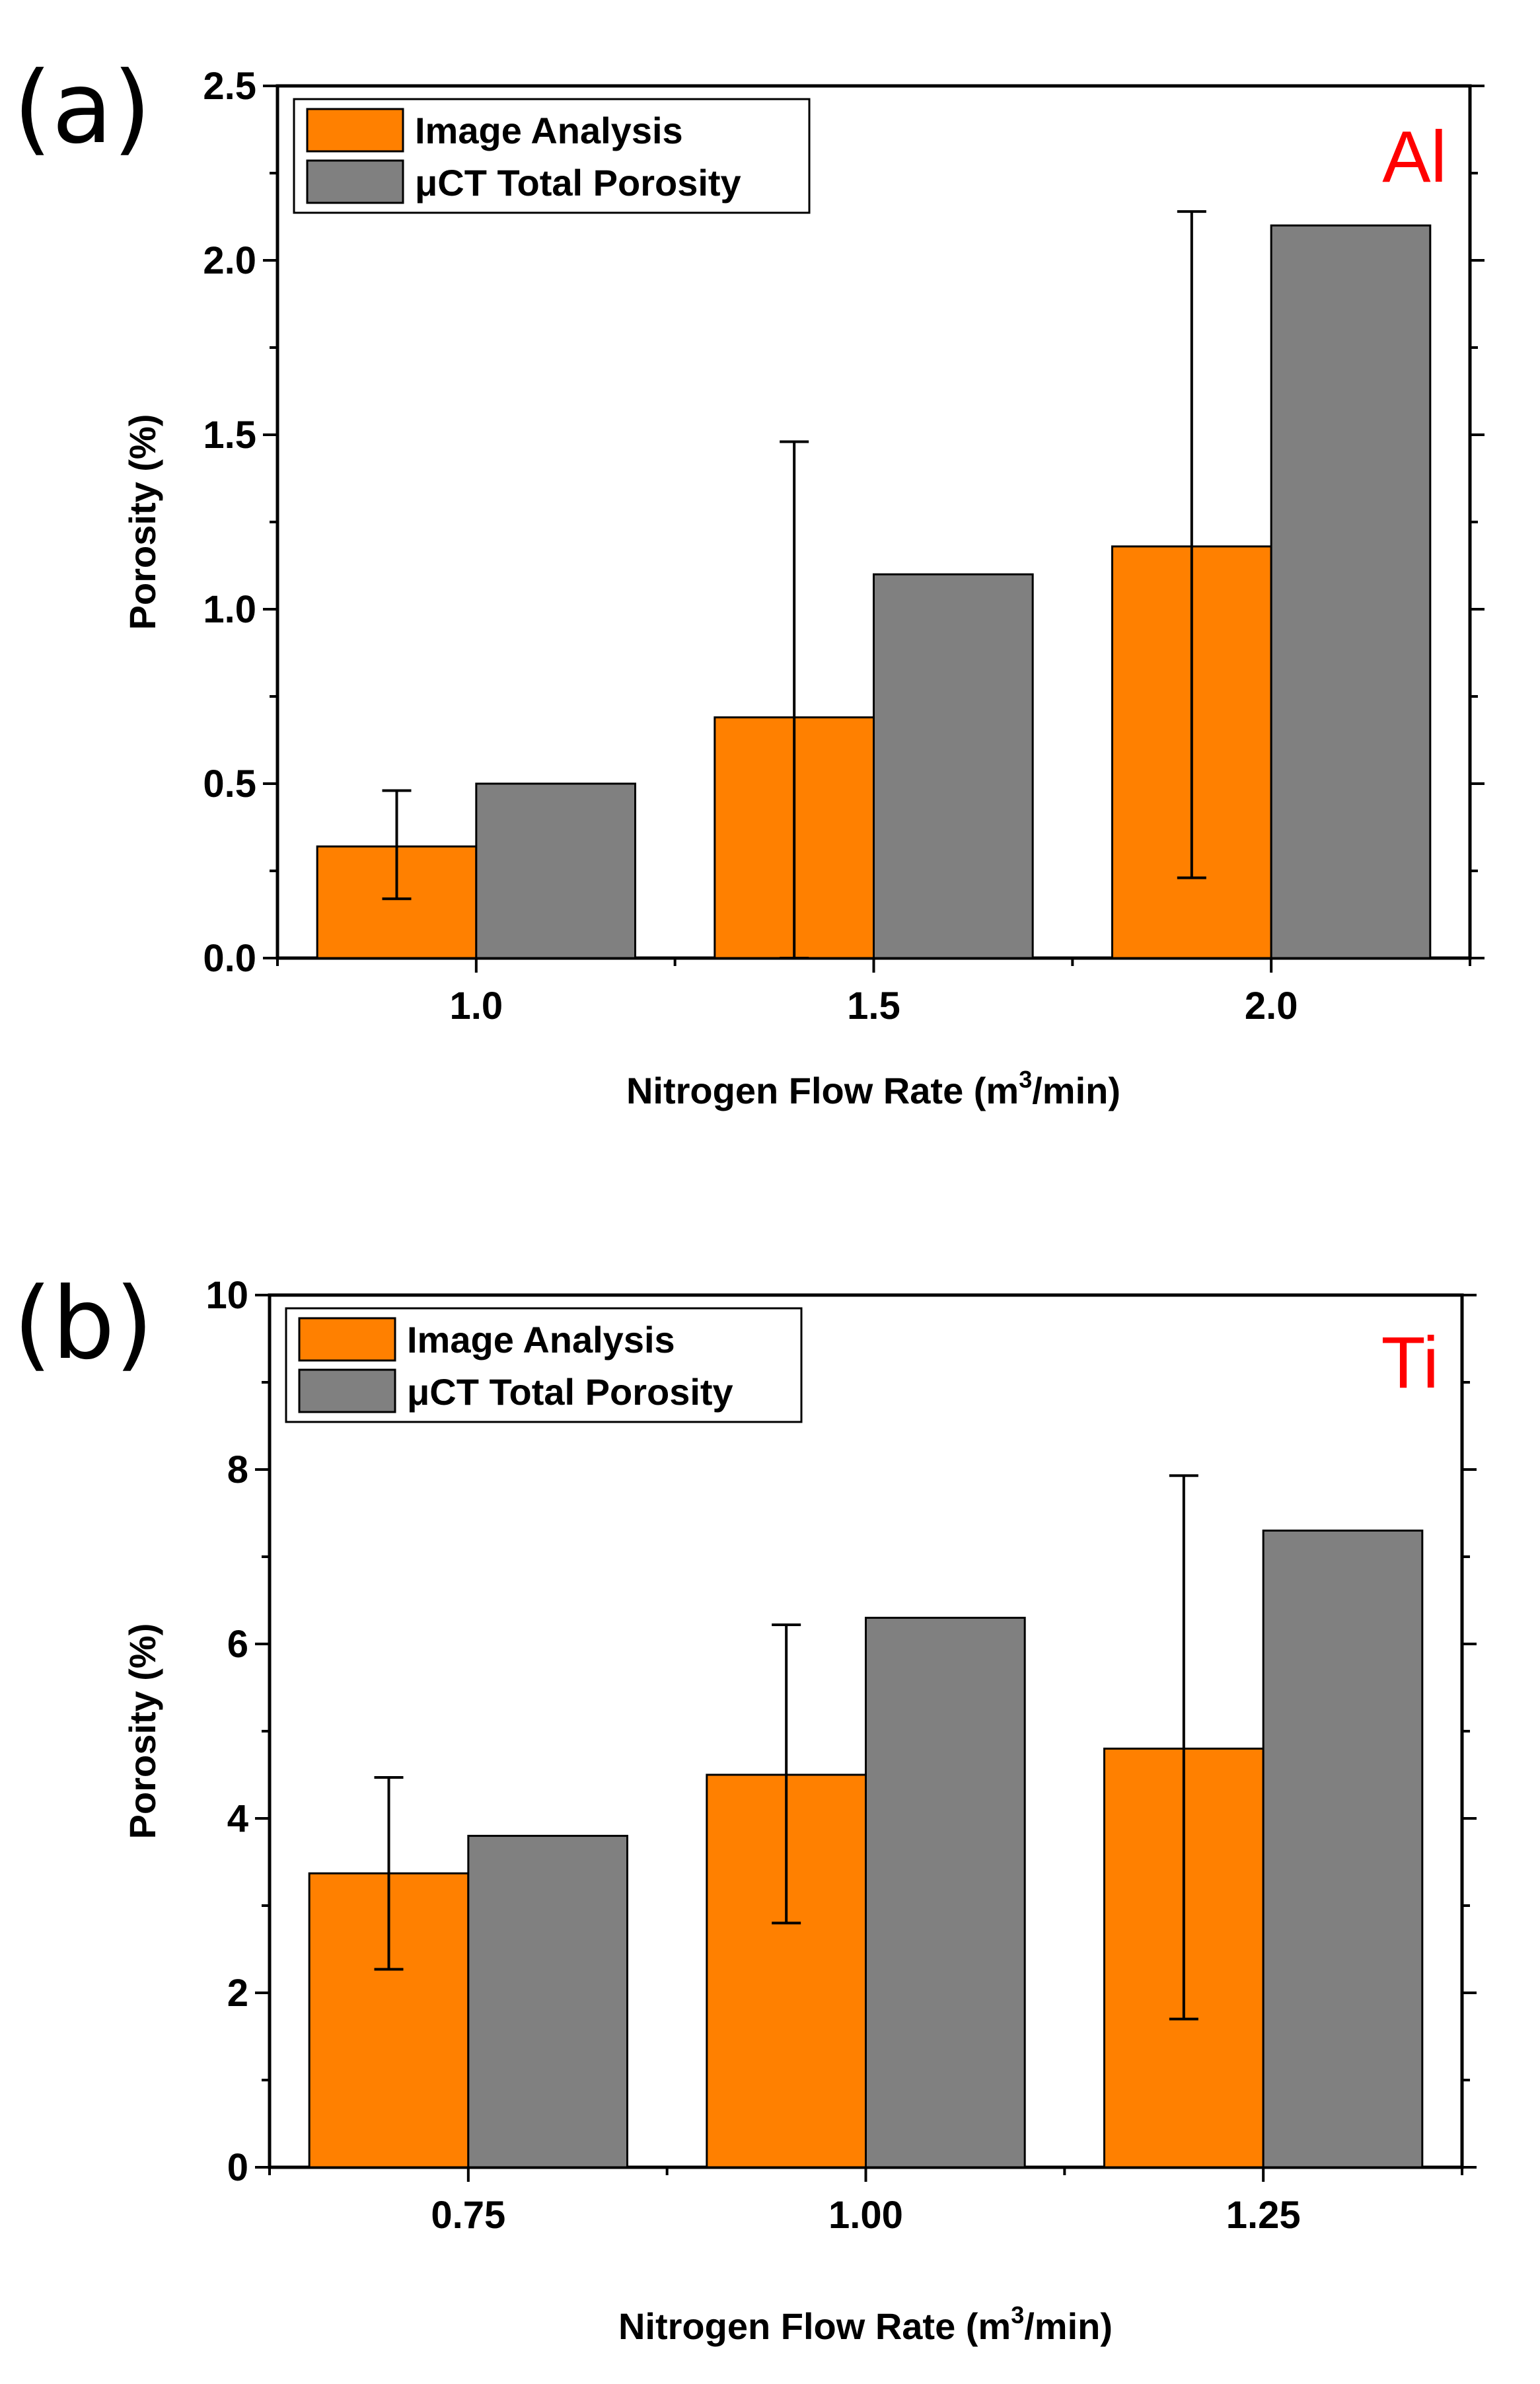  What do you see at coordinates (237, 1644) in the screenshot?
I see `y-tick-label: 6` at bounding box center [237, 1644].